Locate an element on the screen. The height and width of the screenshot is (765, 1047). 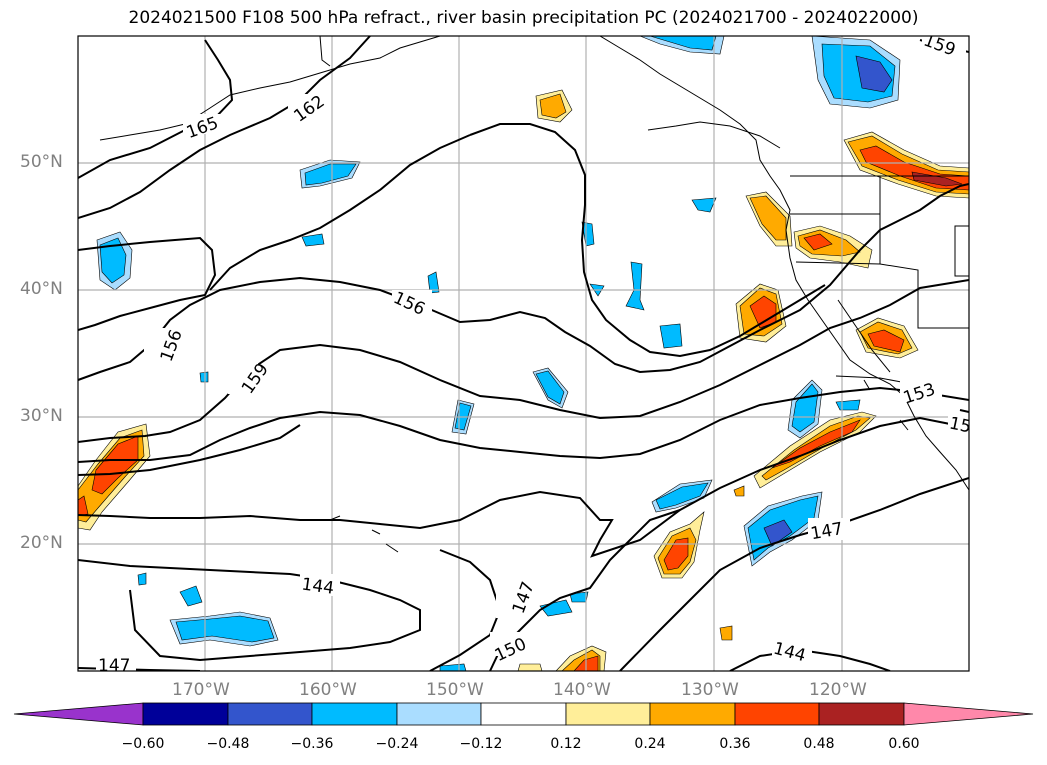
lon-label: 160°W is located at coordinates (328, 690).